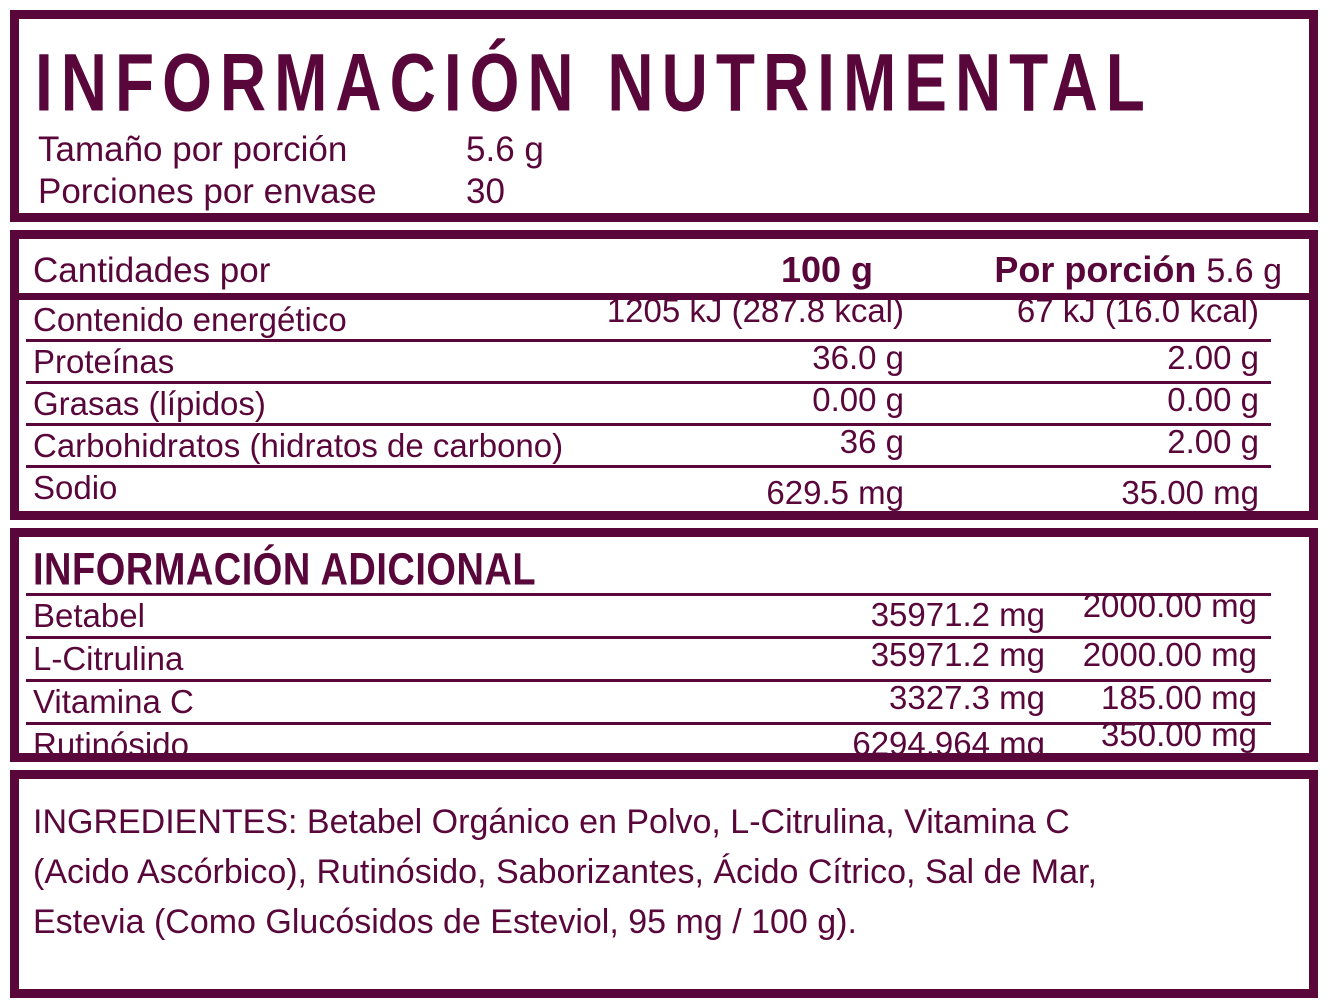  What do you see at coordinates (111, 744) in the screenshot?
I see `row-label: Rutinósido` at bounding box center [111, 744].